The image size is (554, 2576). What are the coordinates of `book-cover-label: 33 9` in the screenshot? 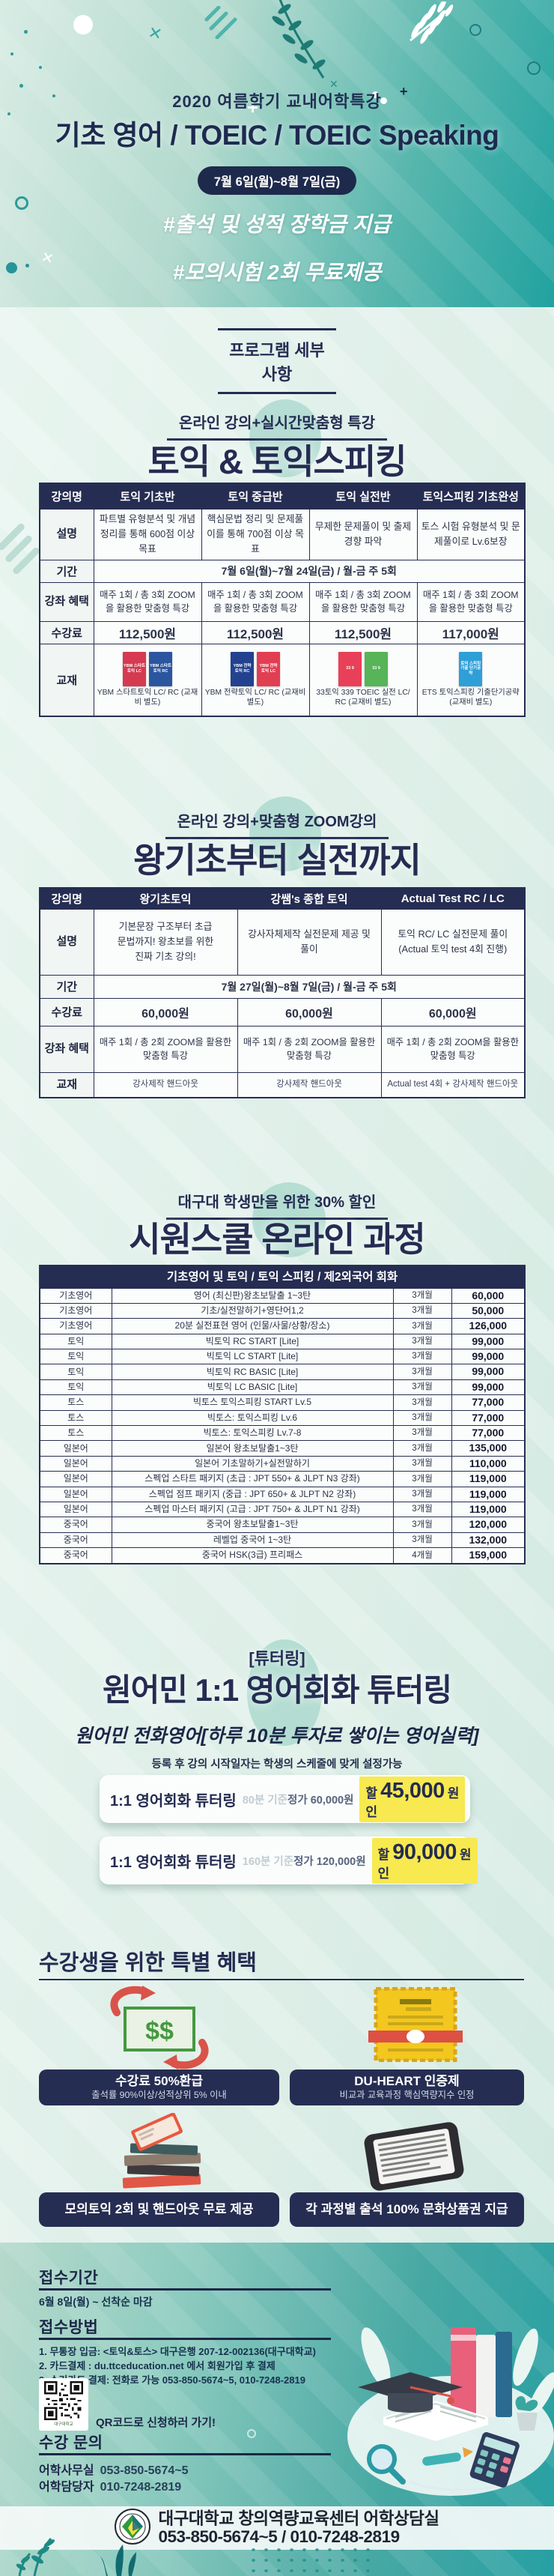 It's located at (350, 668).